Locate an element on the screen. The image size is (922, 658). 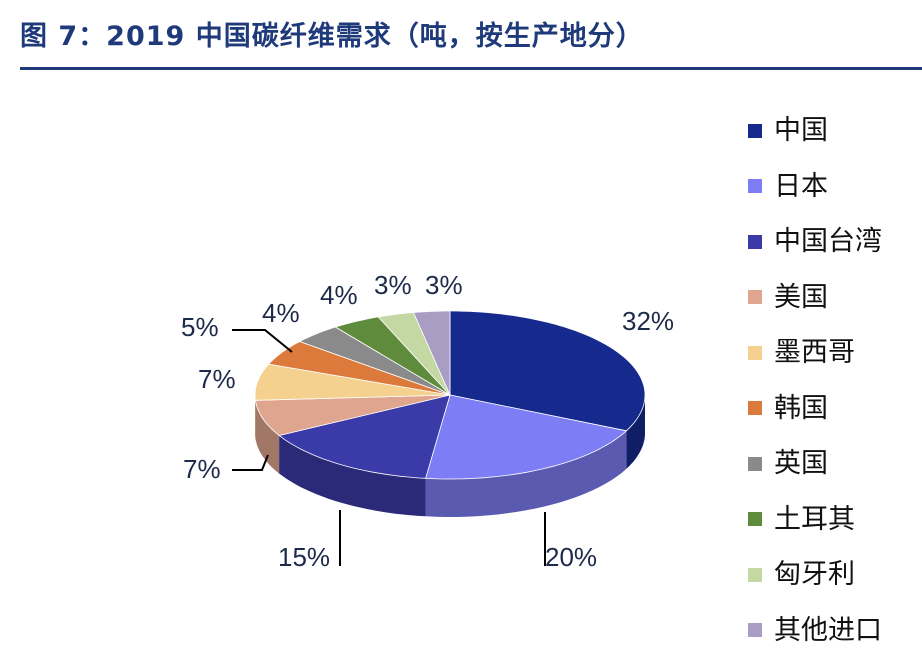
pct-label-7: 4% is located at coordinates (339, 295).